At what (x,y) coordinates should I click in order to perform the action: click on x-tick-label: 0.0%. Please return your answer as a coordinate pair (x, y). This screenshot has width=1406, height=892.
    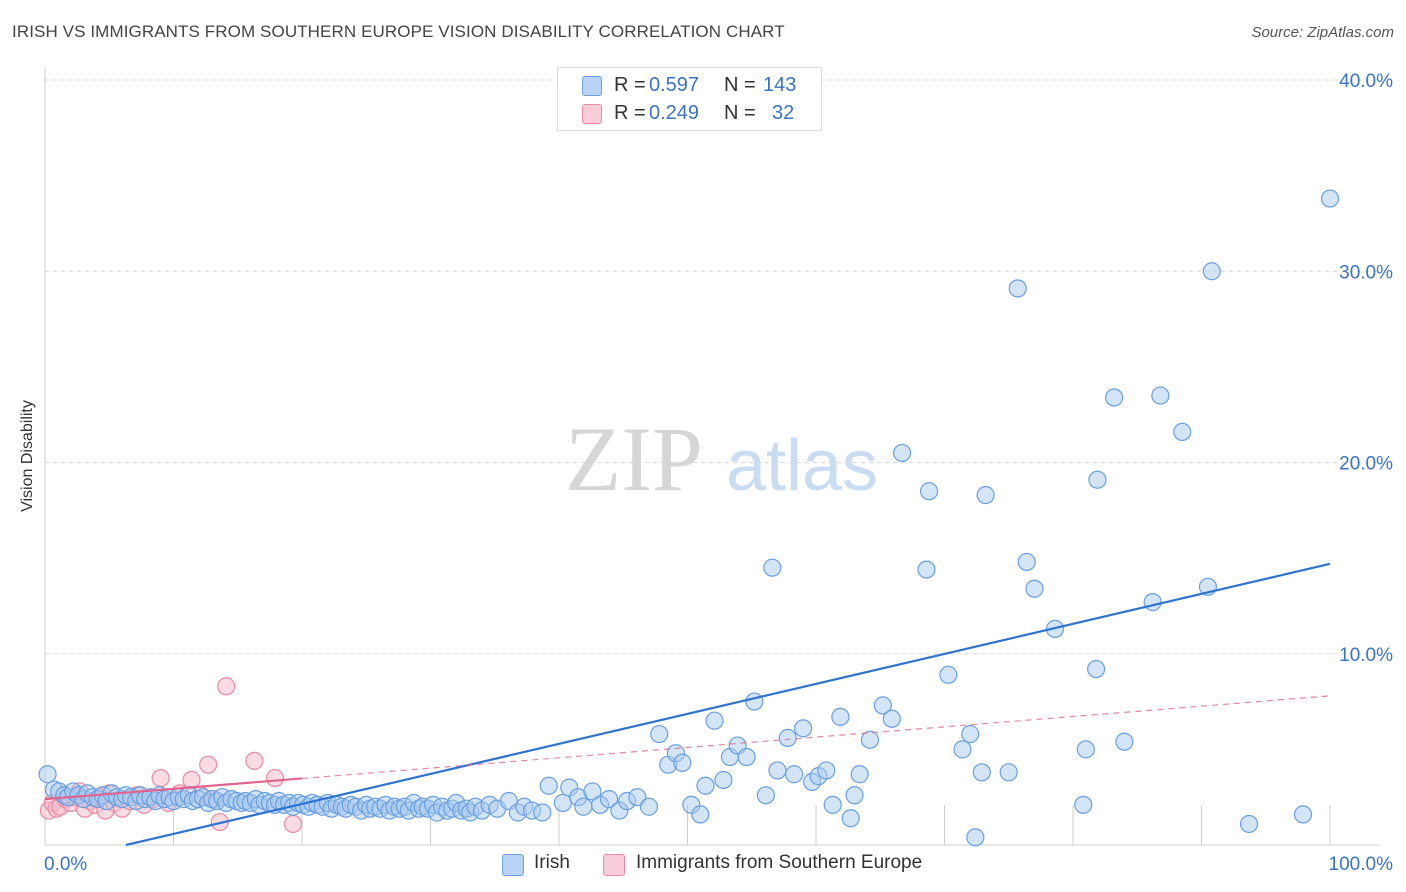
    Looking at the image, I should click on (65, 864).